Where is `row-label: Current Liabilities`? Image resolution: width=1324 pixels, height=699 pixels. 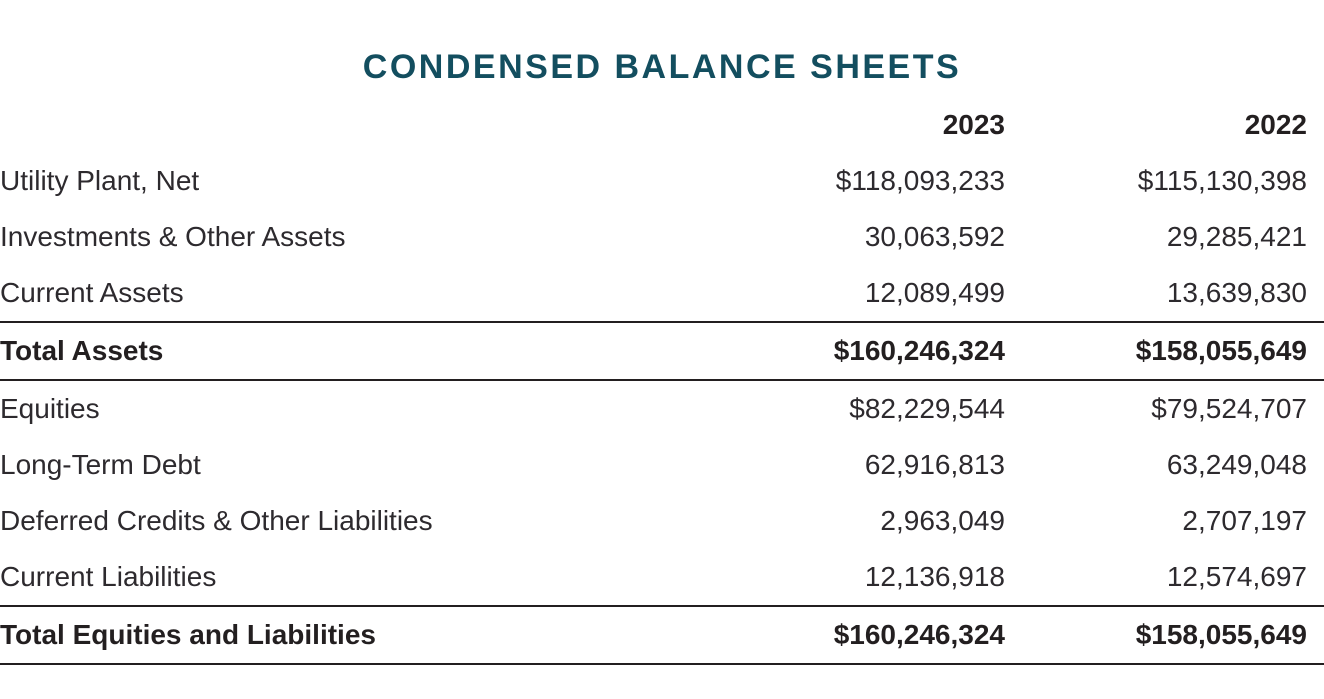 row-label: Current Liabilities is located at coordinates (108, 576).